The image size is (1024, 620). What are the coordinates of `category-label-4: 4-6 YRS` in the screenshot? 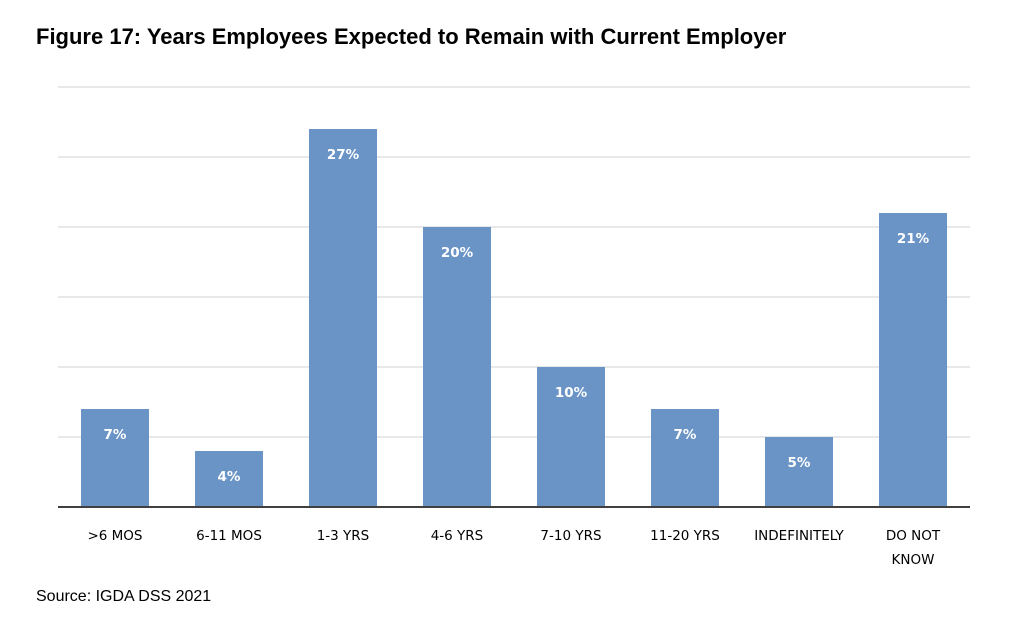 It's located at (457, 536).